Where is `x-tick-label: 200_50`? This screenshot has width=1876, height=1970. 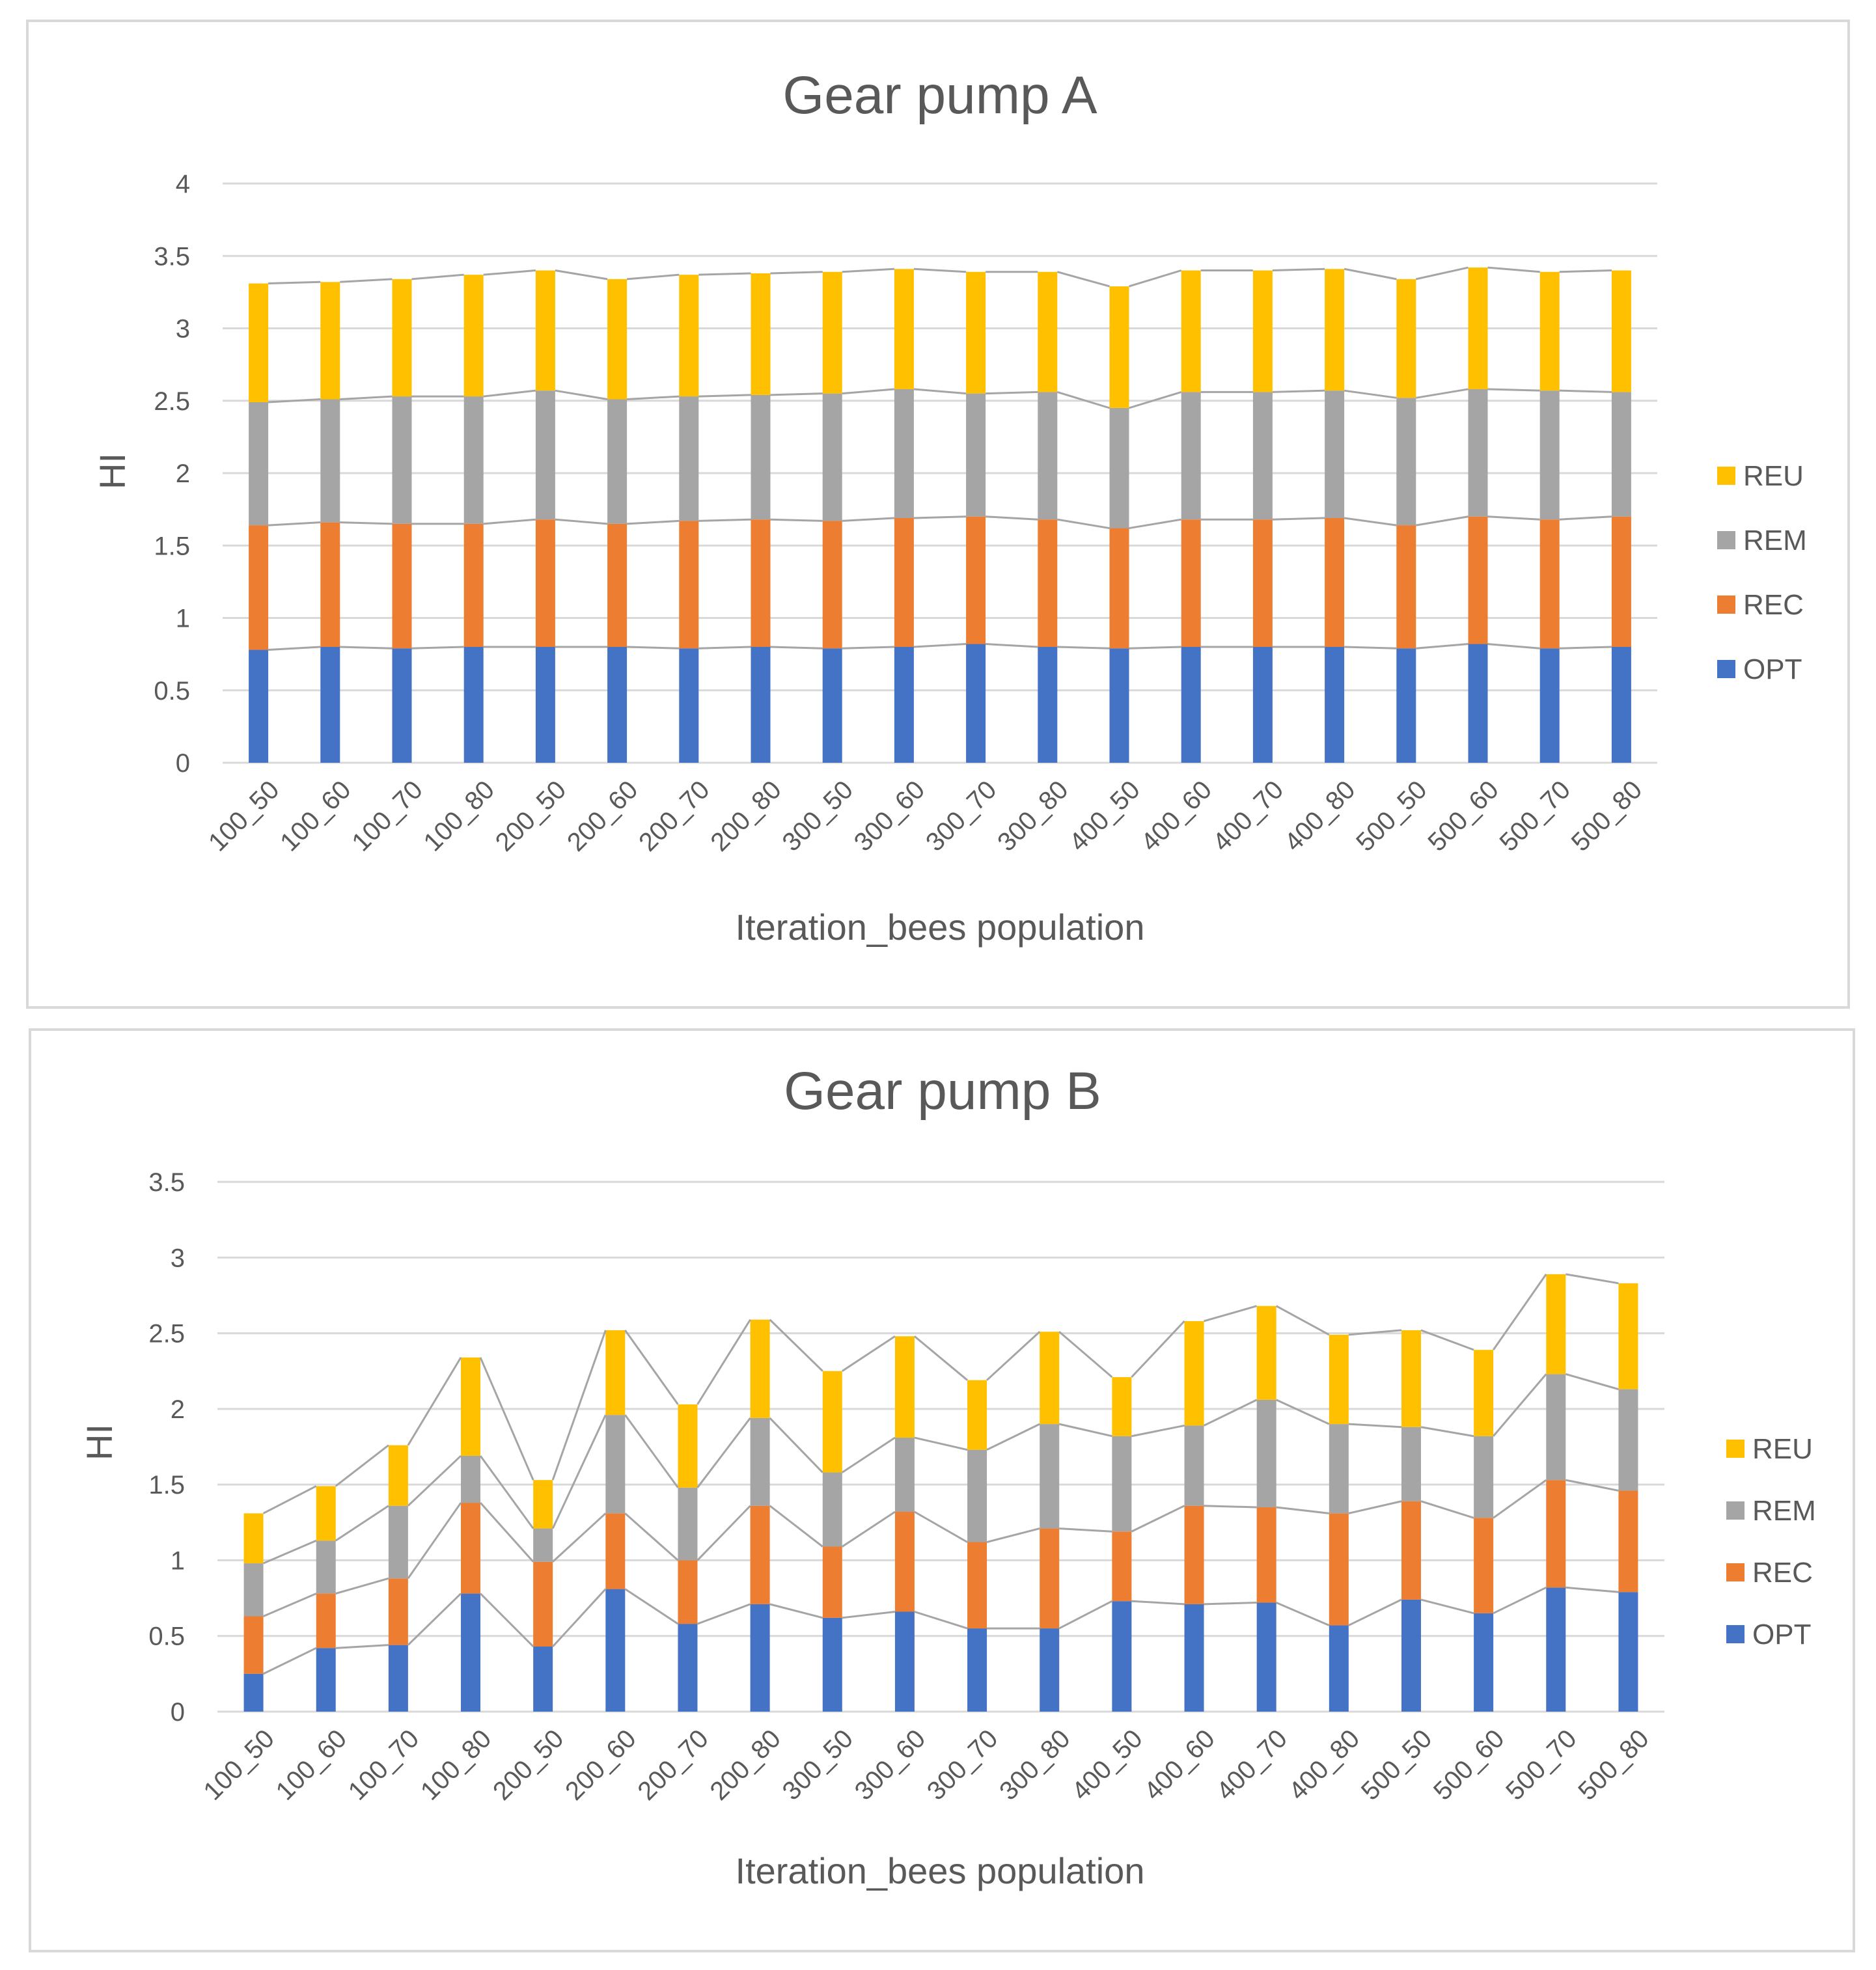
x-tick-label: 200_50 is located at coordinates (531, 816).